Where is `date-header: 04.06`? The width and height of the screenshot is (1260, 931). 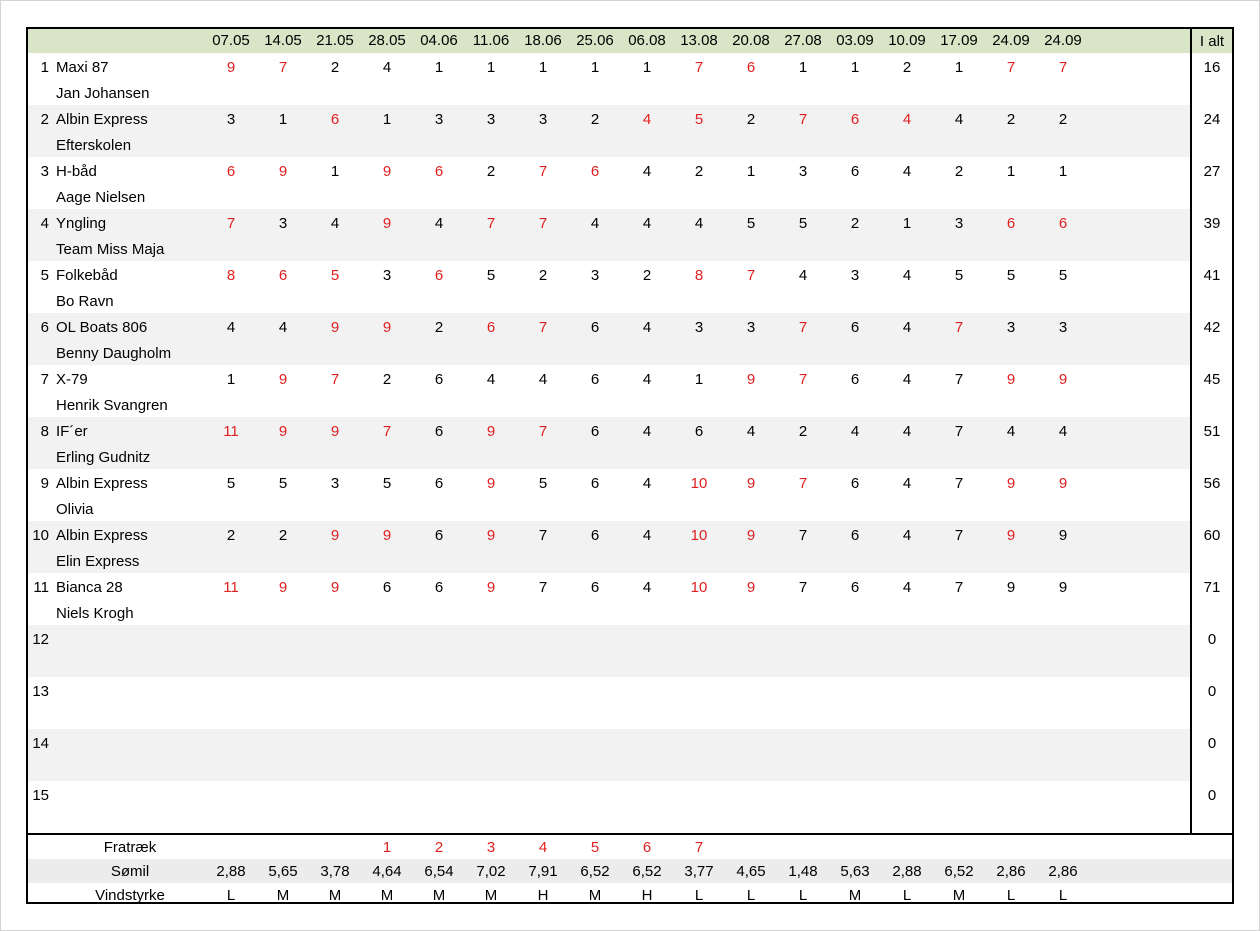 date-header: 04.06 is located at coordinates (439, 40).